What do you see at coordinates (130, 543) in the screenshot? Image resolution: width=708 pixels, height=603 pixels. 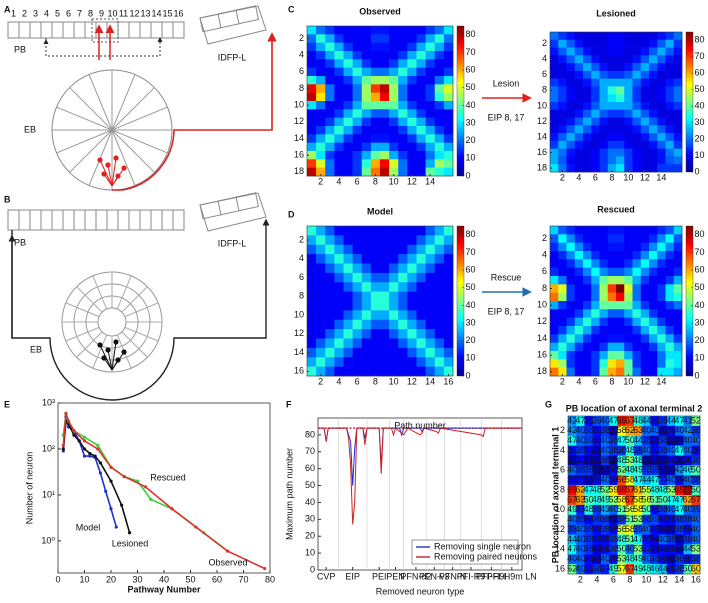 I see `series-label: Lesioned` at bounding box center [130, 543].